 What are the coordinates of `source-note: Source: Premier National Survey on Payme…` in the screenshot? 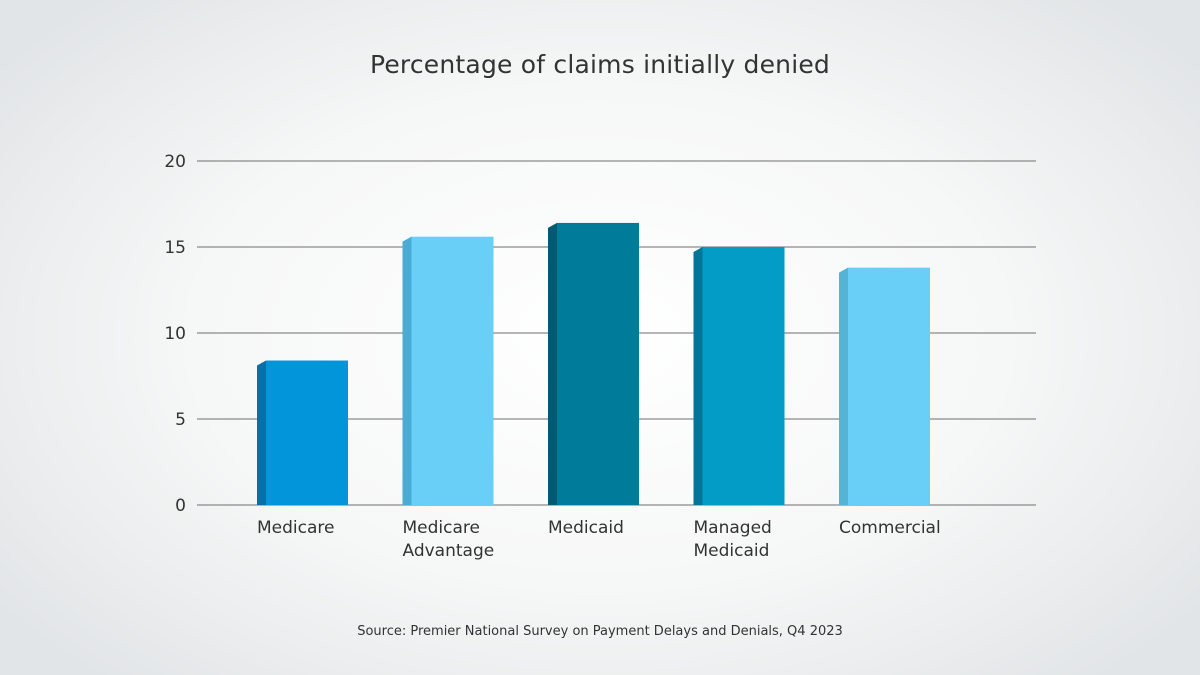 It's located at (600, 631).